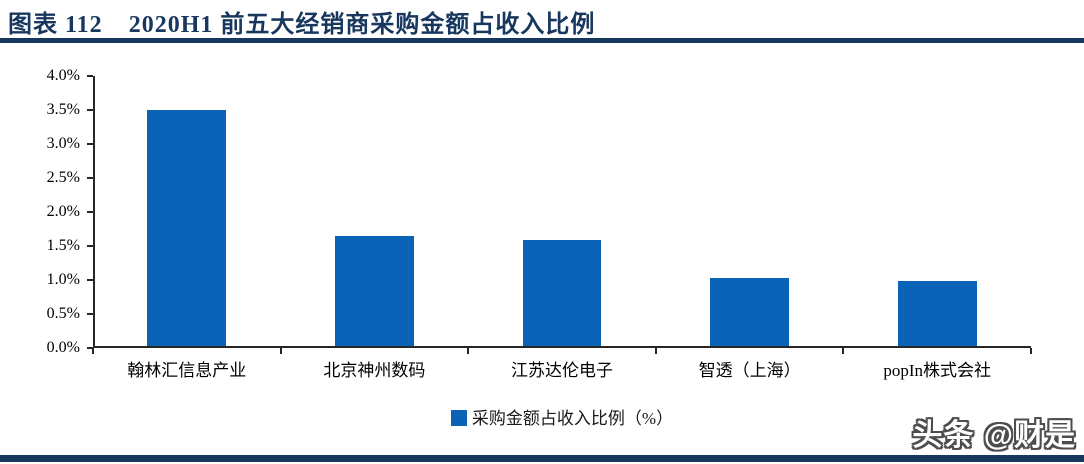  I want to click on legend-swatch-icon, so click(458, 418).